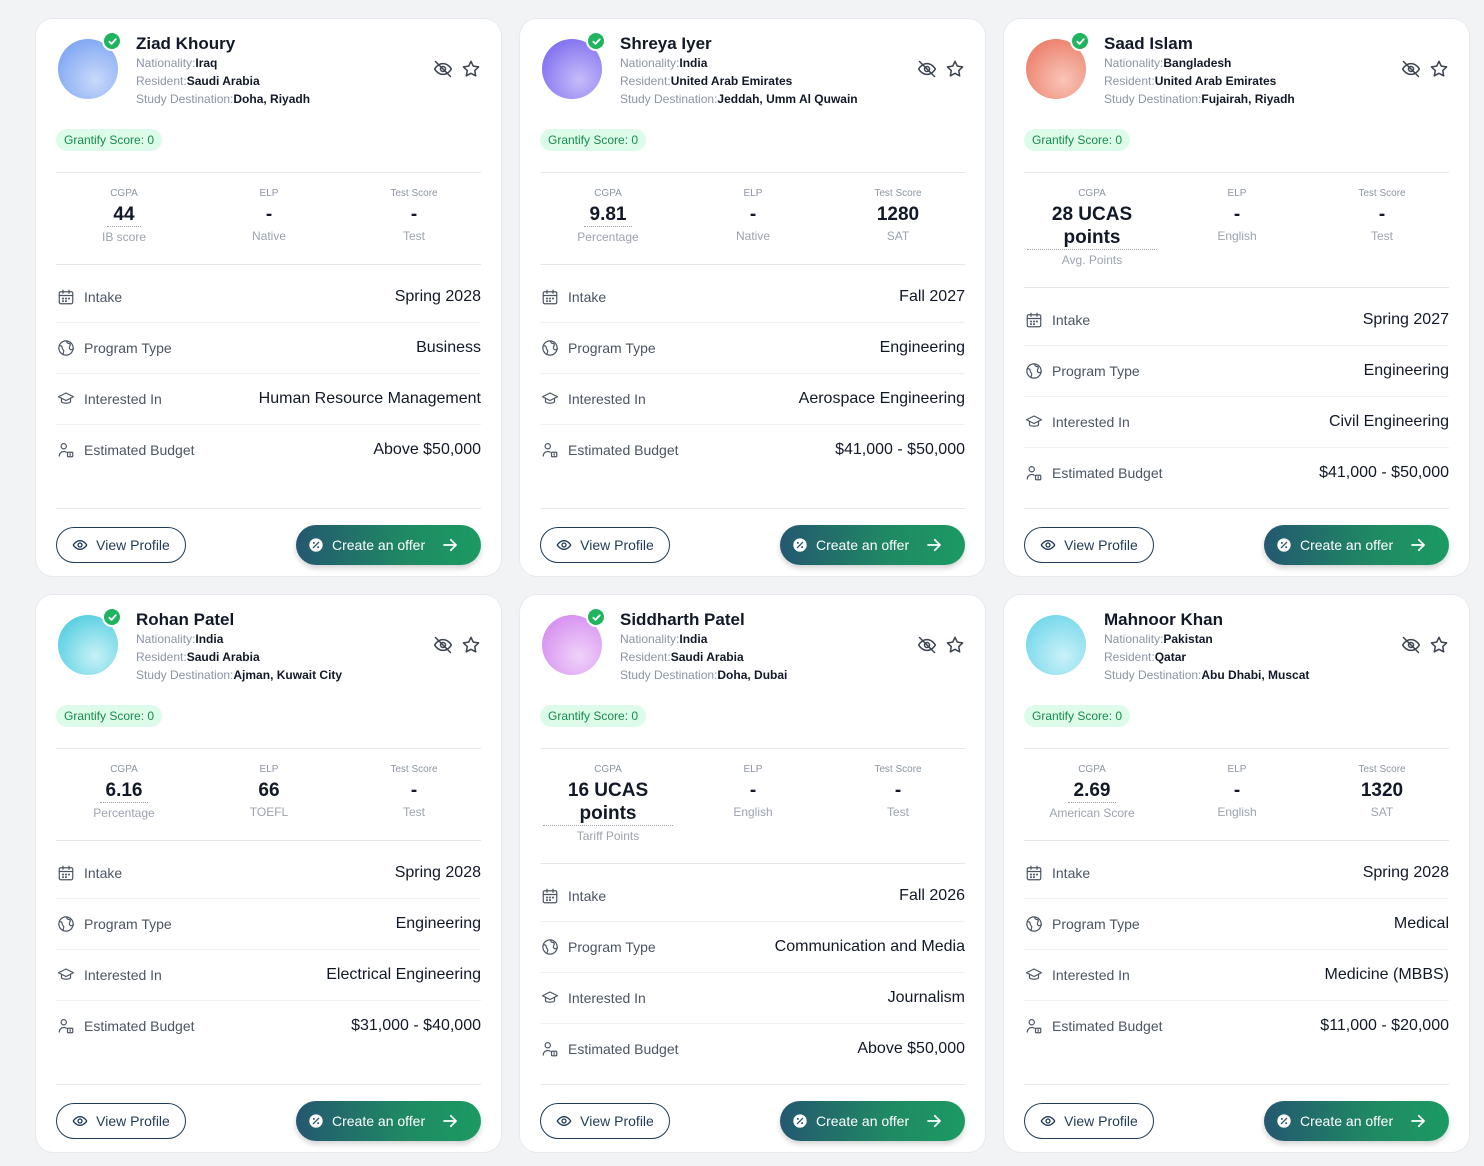  I want to click on elp-value: -, so click(1237, 214).